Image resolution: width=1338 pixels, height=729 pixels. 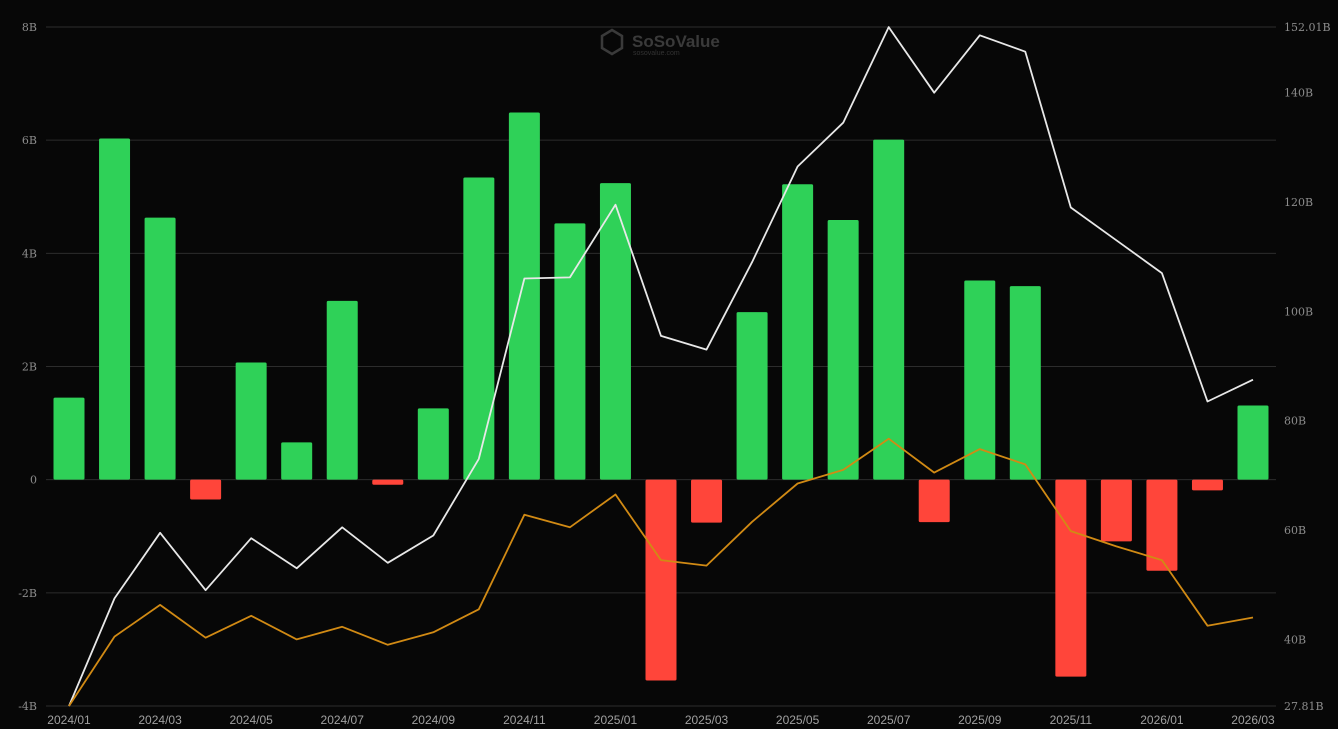 What do you see at coordinates (1295, 421) in the screenshot?
I see `right-tick-label: 80B` at bounding box center [1295, 421].